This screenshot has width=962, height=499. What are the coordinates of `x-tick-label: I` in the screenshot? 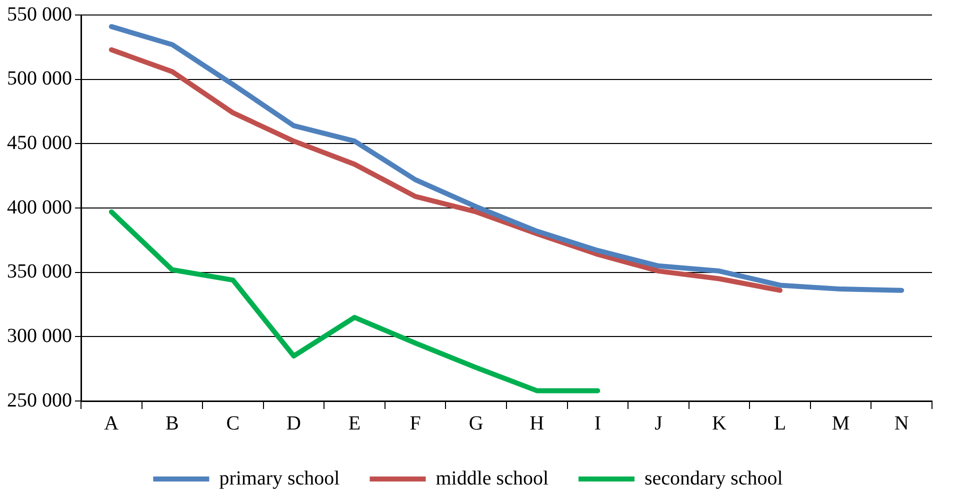 It's located at (598, 423).